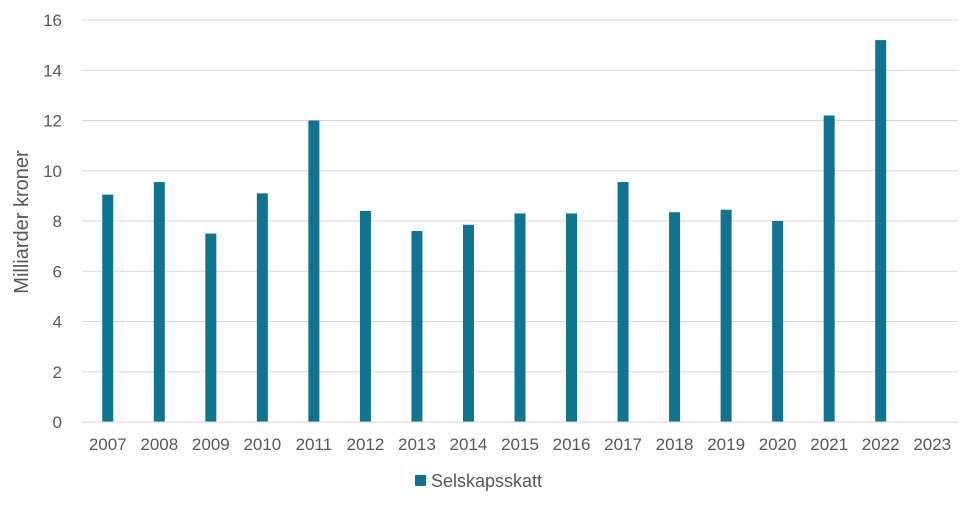 The width and height of the screenshot is (964, 507). I want to click on x-tick-label: 2011, so click(314, 444).